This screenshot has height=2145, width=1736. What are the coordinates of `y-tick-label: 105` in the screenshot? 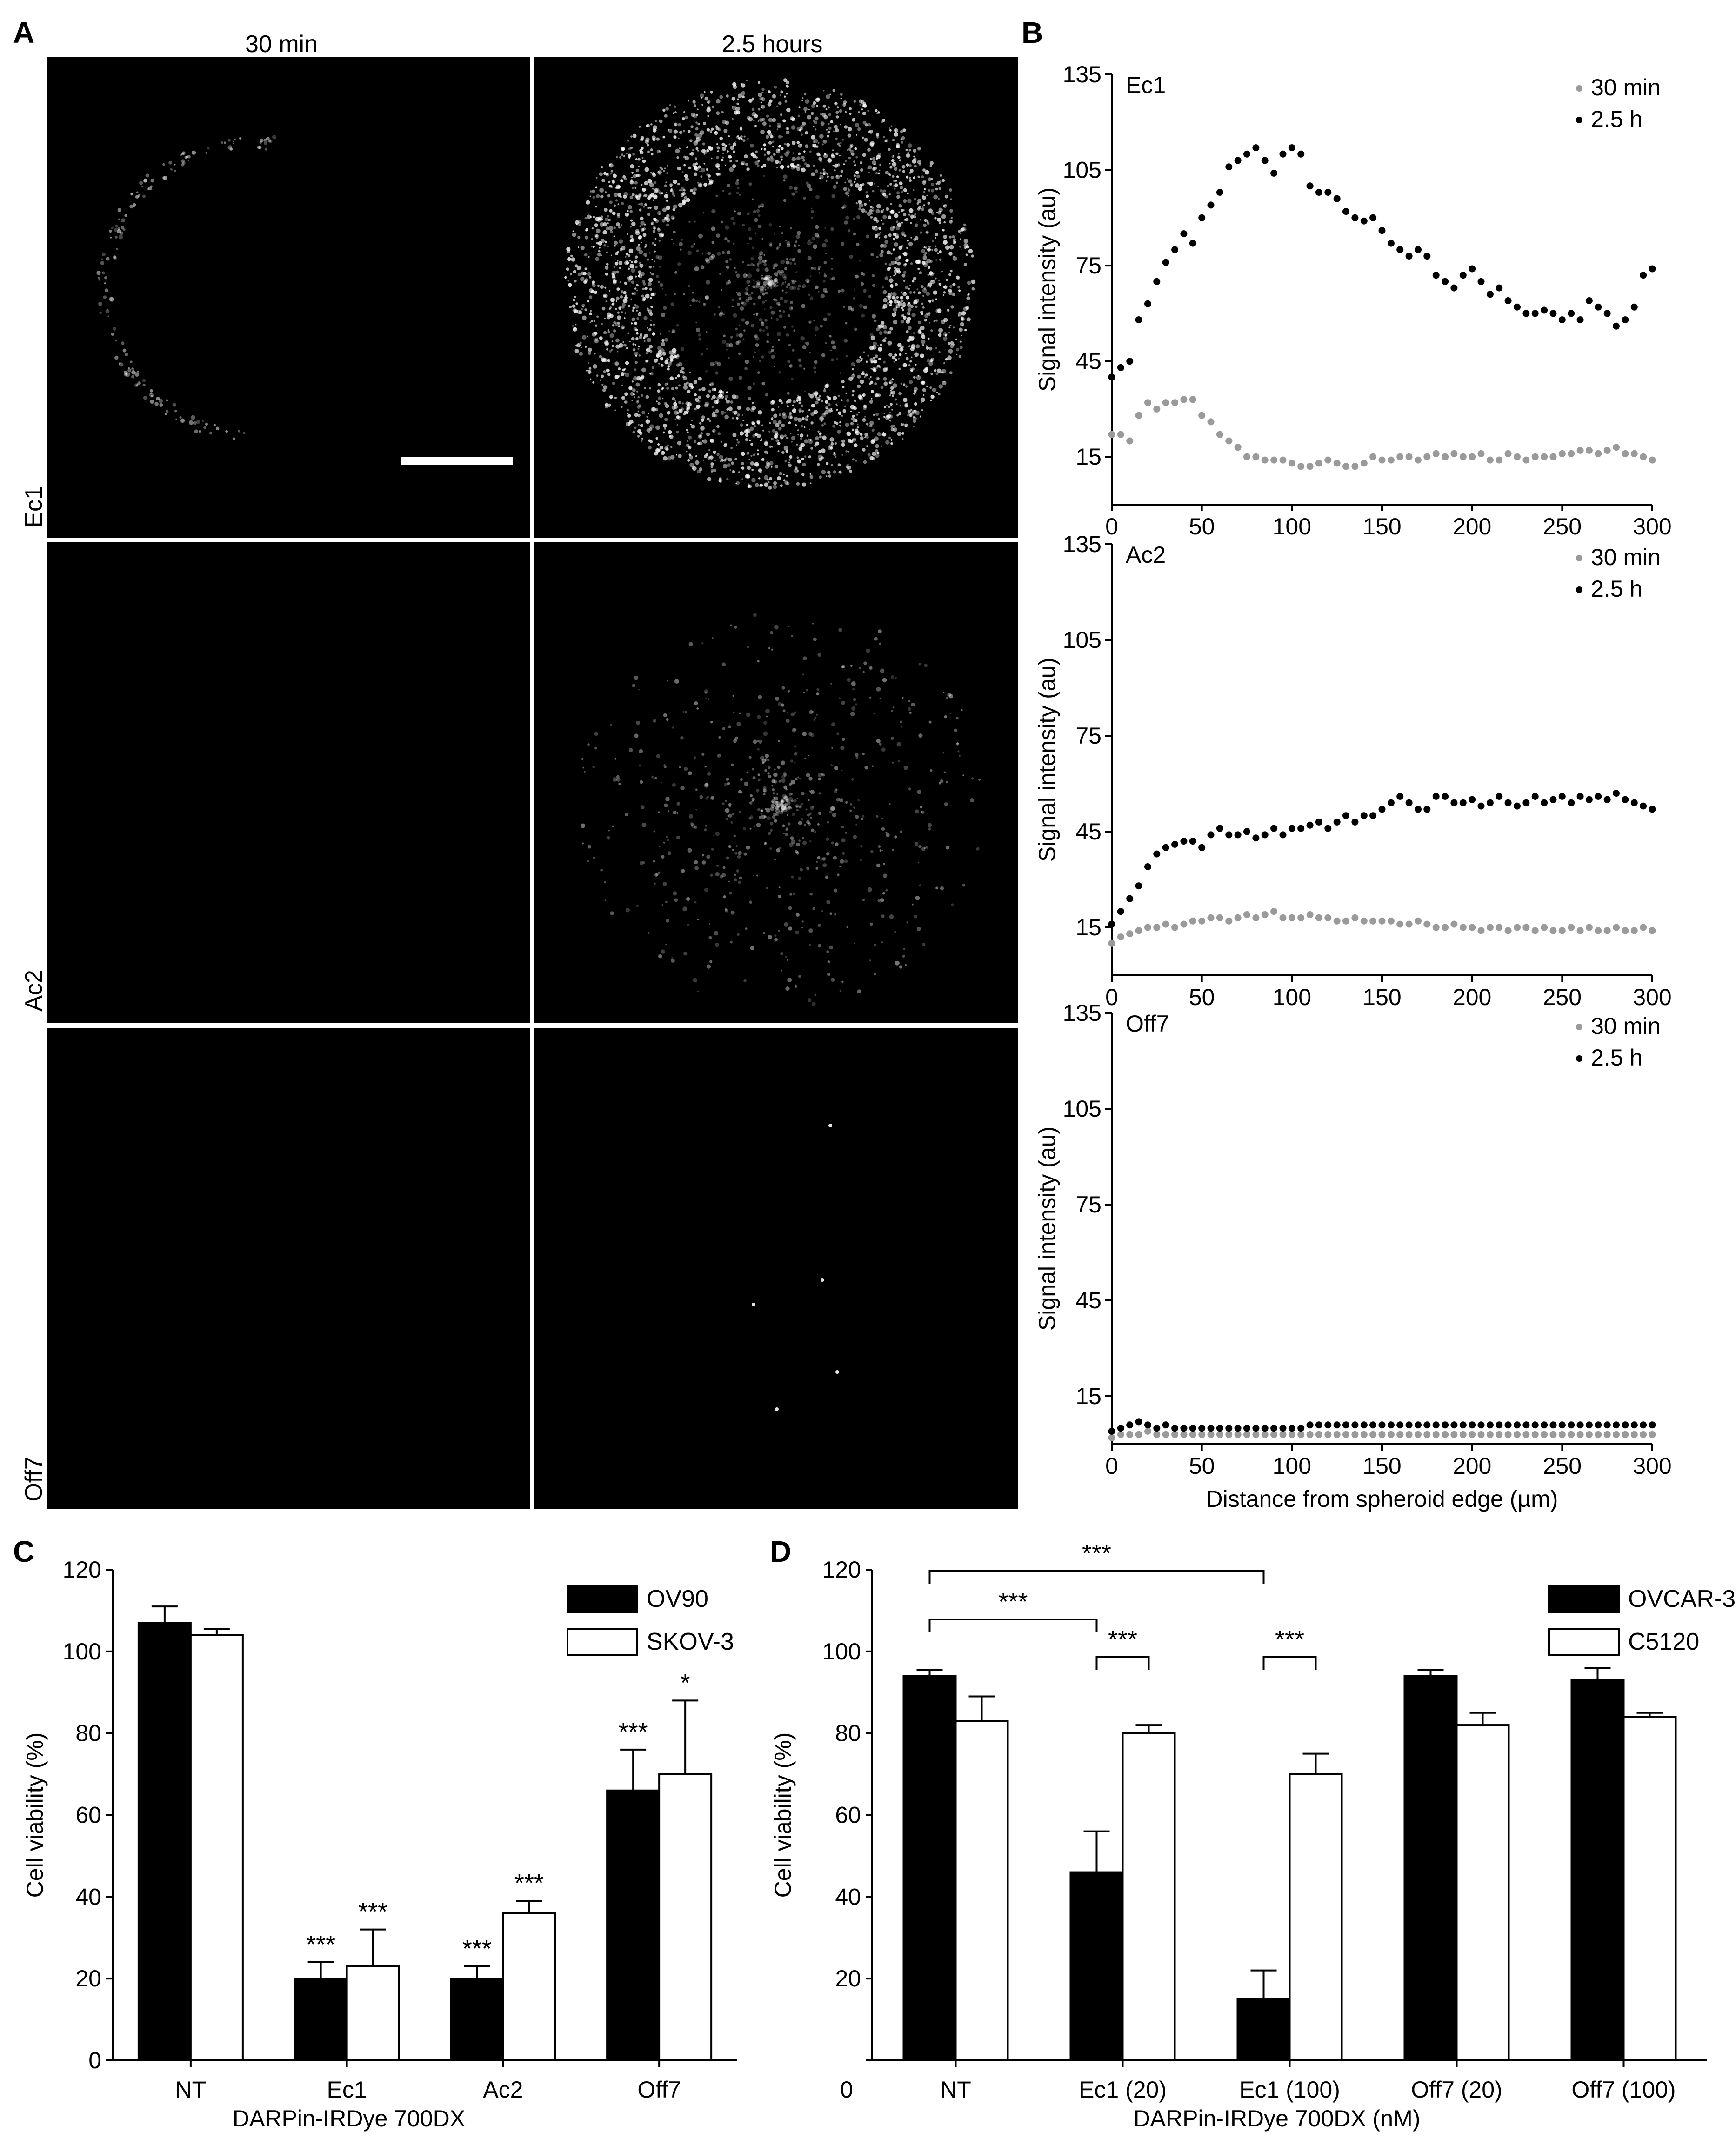 It's located at (1083, 1109).